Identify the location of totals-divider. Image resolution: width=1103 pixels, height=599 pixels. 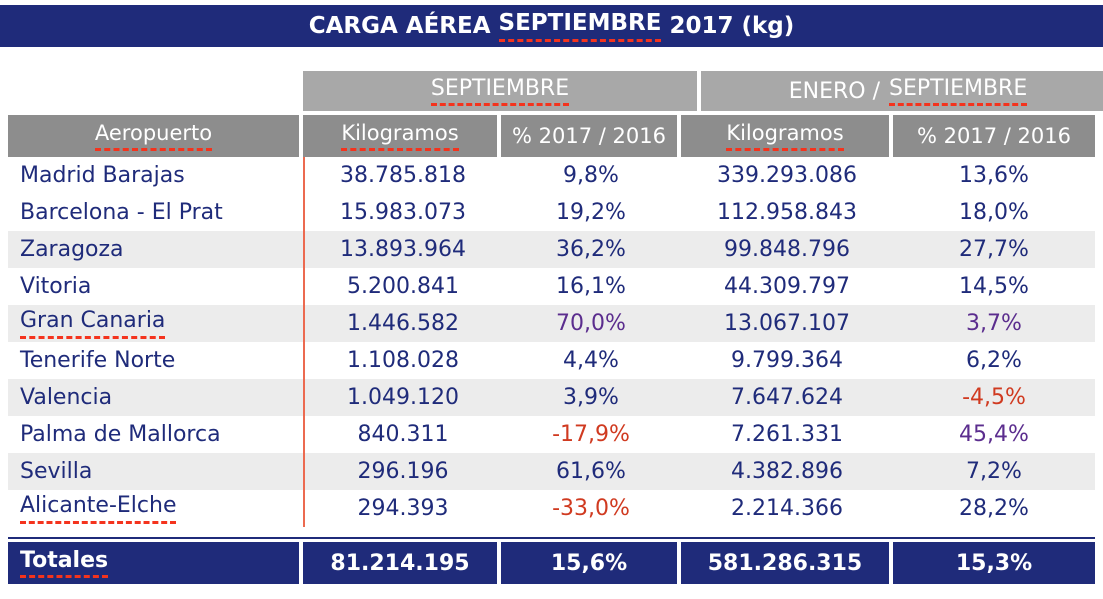
(551, 538).